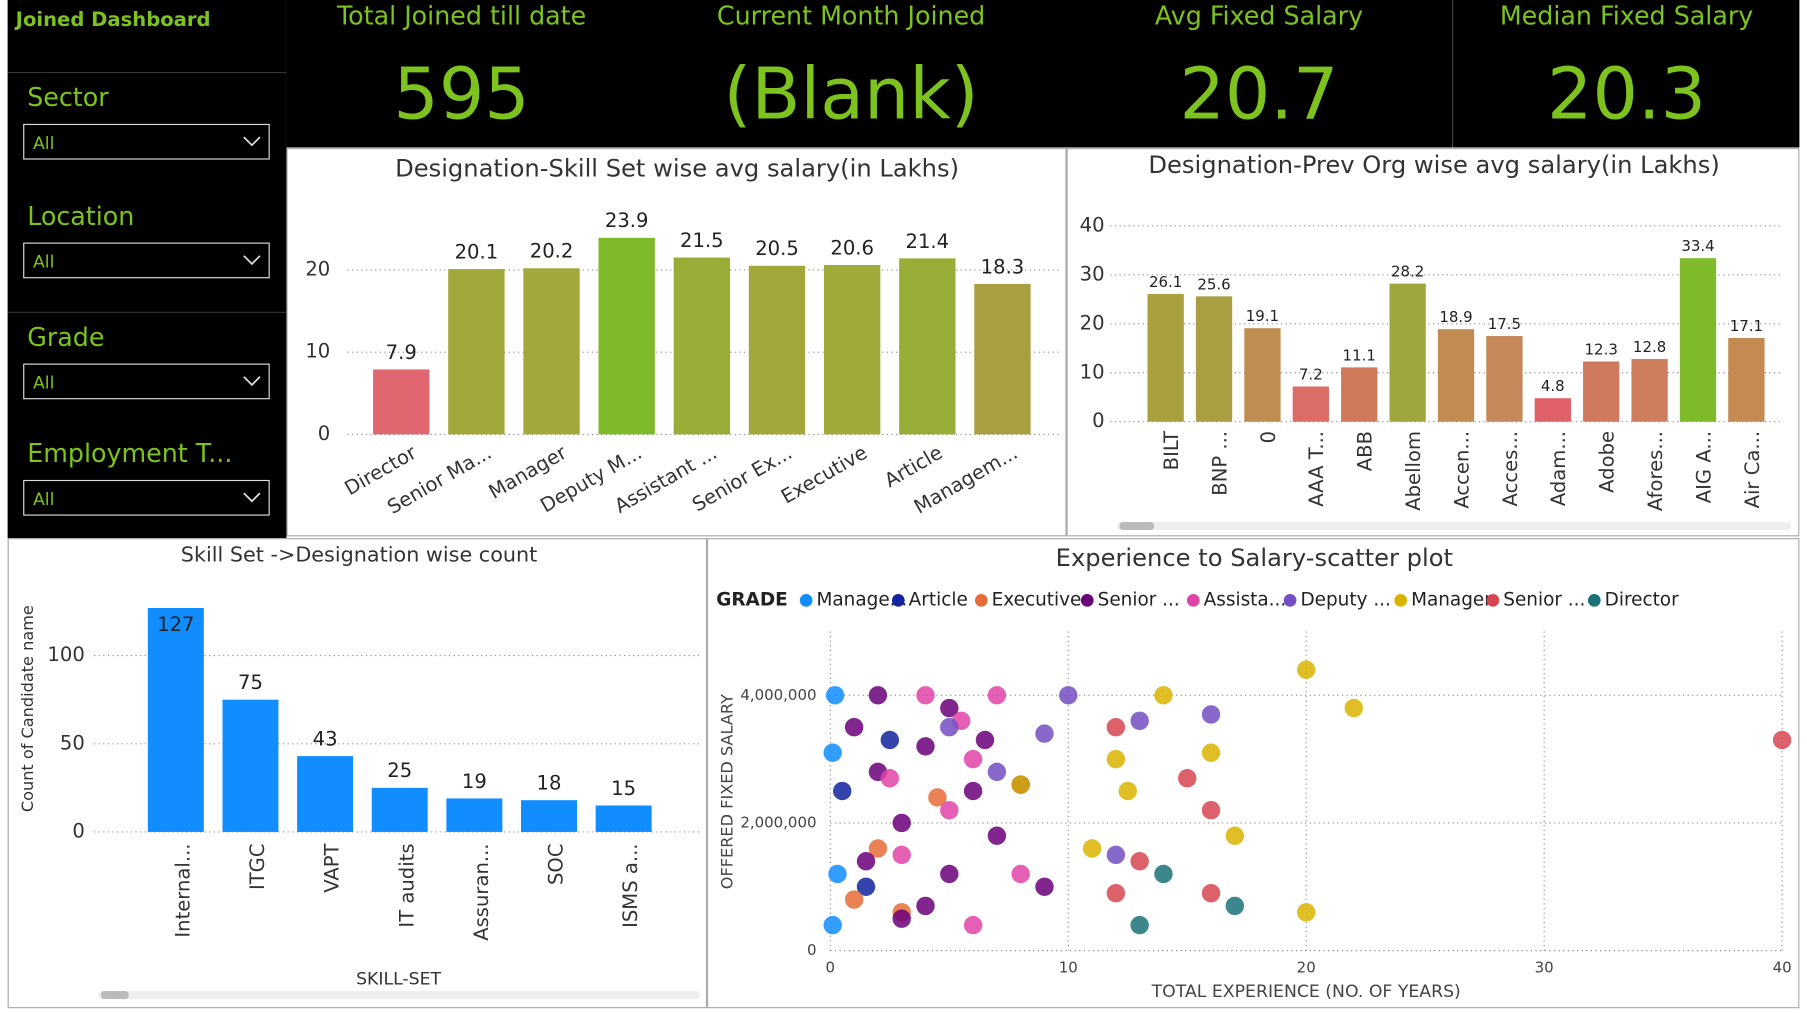 The height and width of the screenshot is (1014, 1807). What do you see at coordinates (1626, 94) in the screenshot?
I see `kpi-value: 20.3` at bounding box center [1626, 94].